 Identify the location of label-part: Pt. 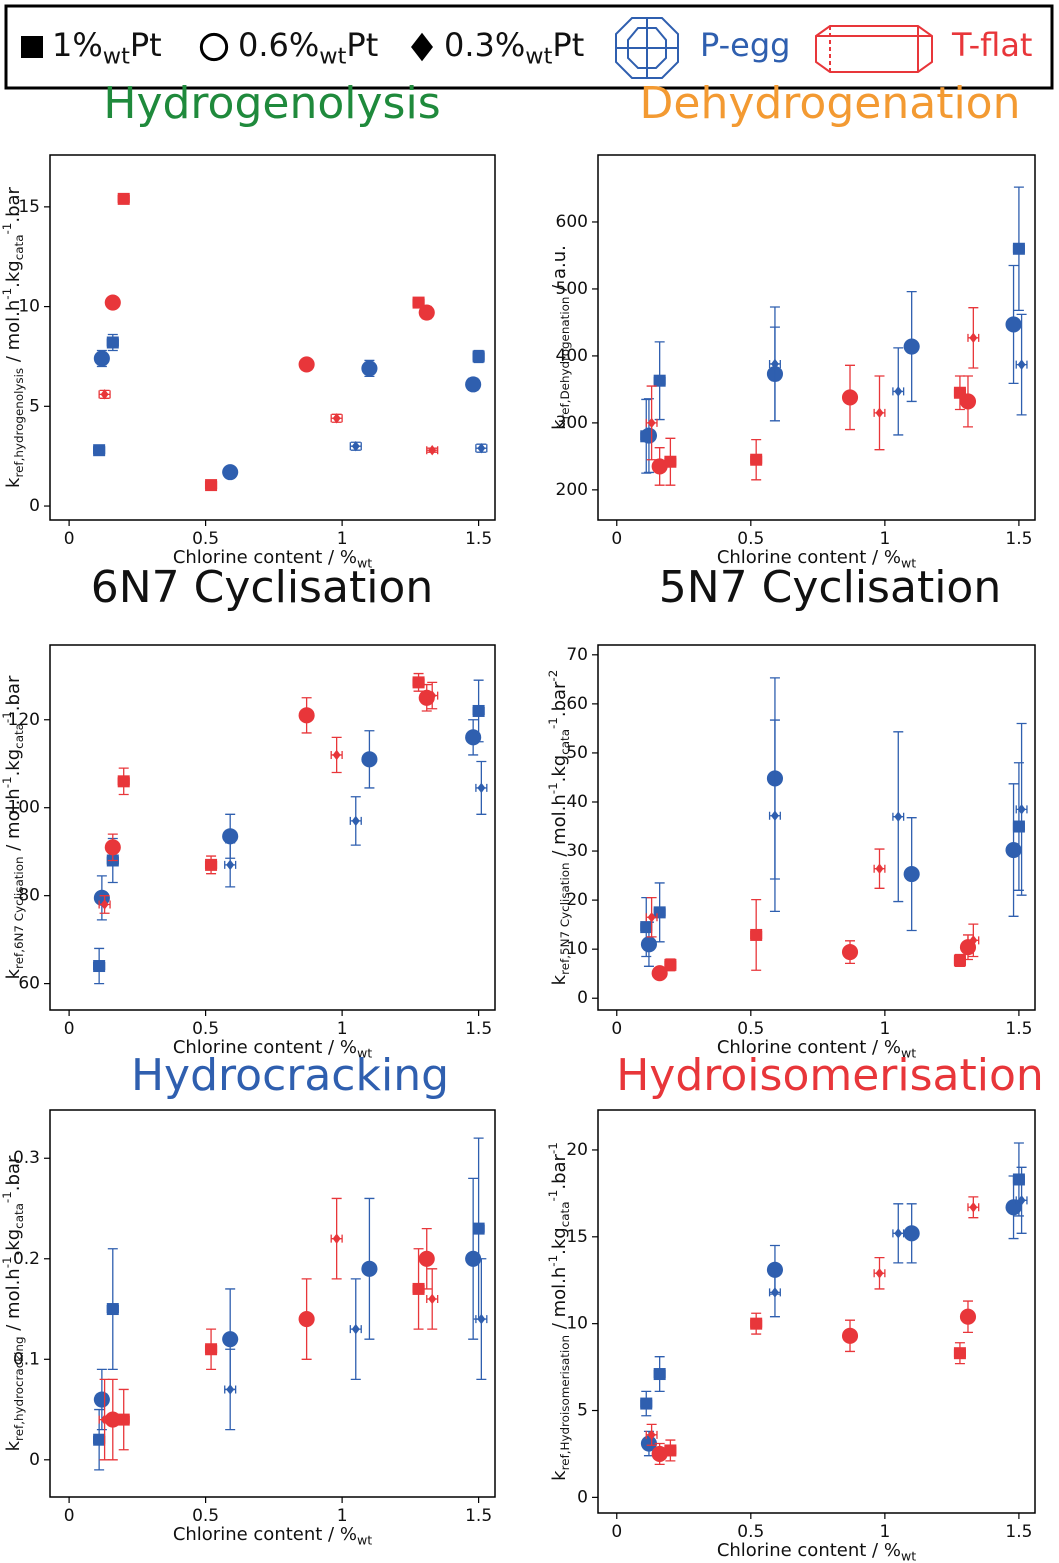
(568, 45).